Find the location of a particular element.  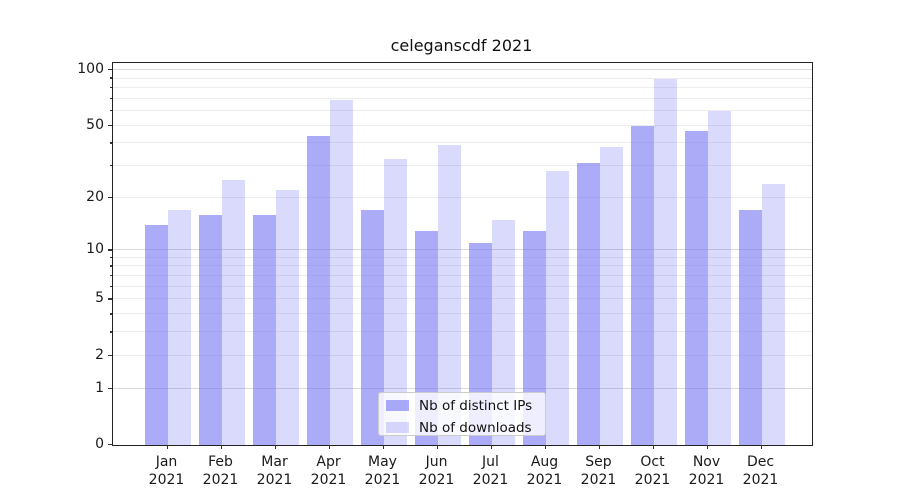

x-tick-label: Jul 2021 is located at coordinates (490, 471).